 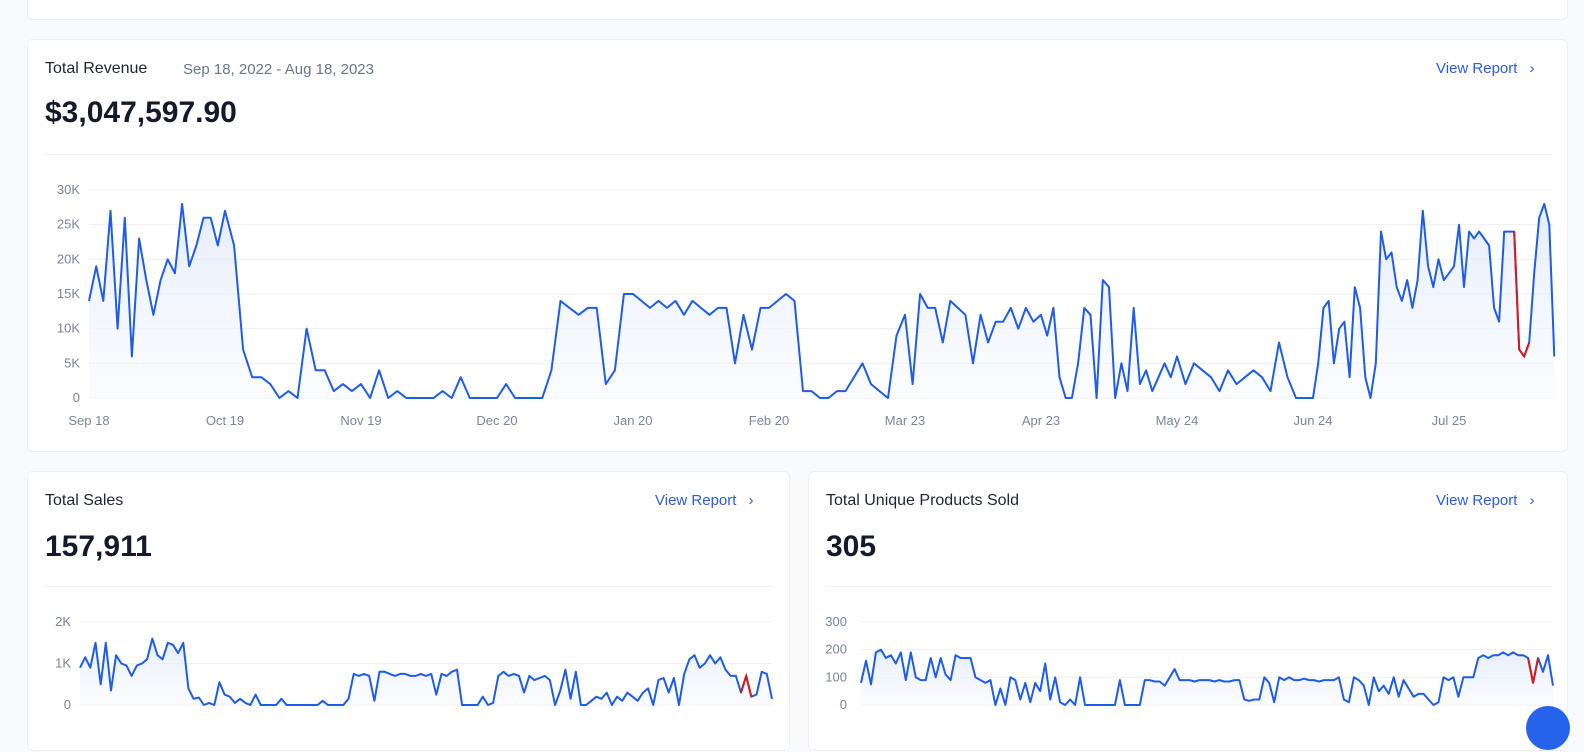 I want to click on y-tick-label: 2K, so click(x=63, y=621).